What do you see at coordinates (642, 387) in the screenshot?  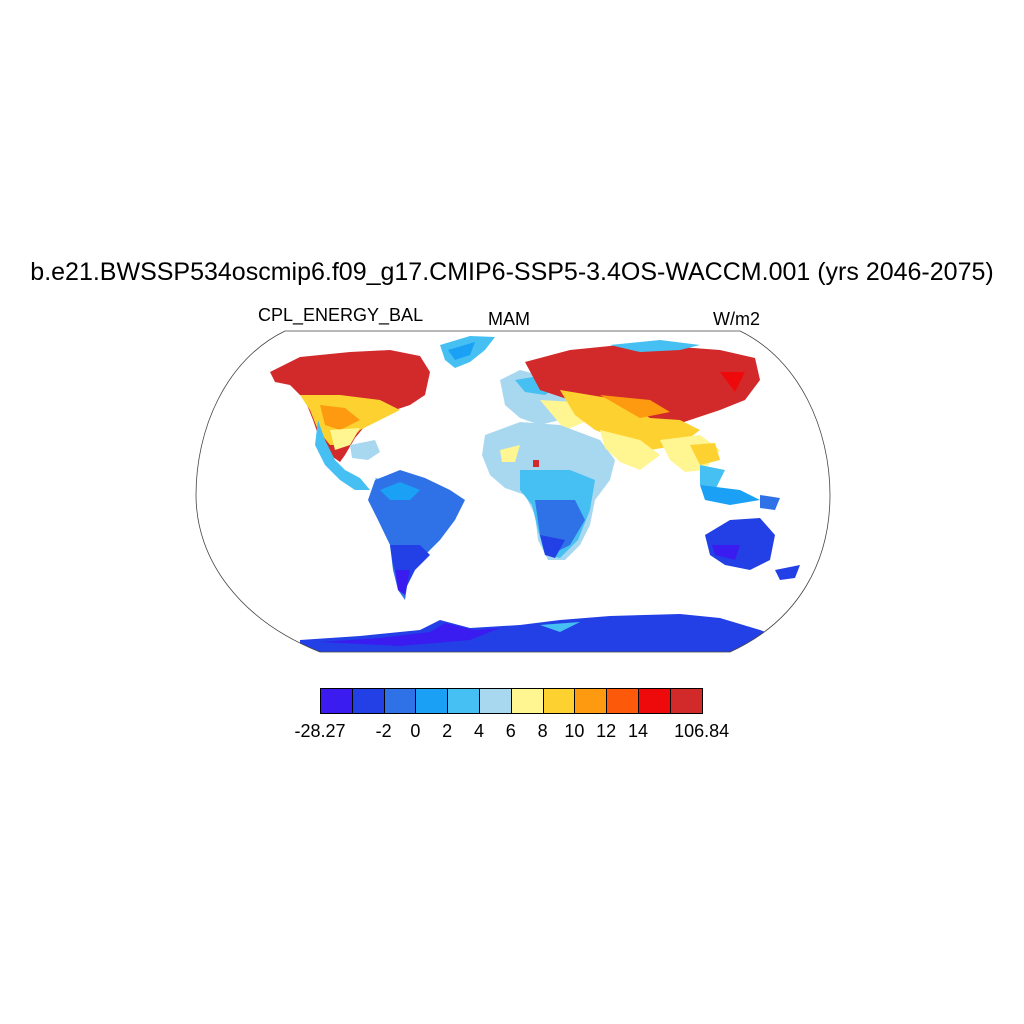 I see `asia` at bounding box center [642, 387].